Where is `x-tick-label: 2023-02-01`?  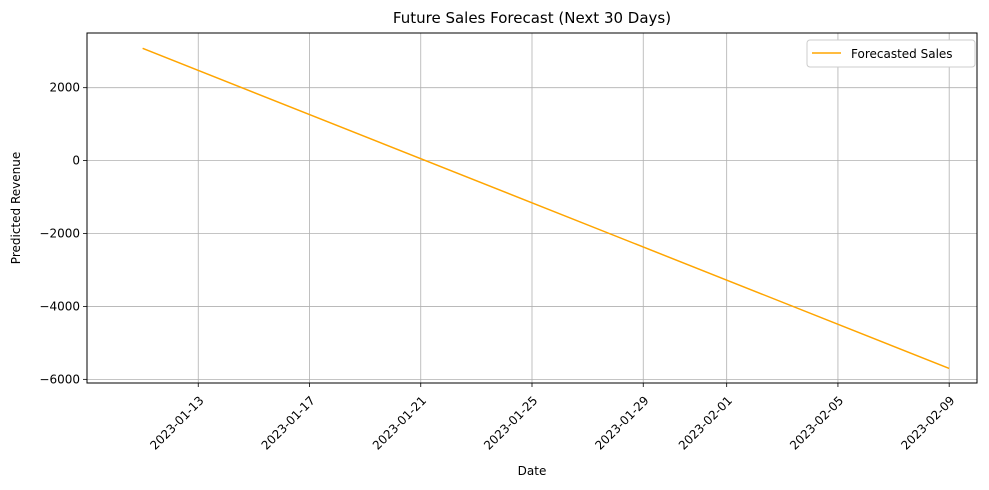 x-tick-label: 2023-02-01 is located at coordinates (705, 422).